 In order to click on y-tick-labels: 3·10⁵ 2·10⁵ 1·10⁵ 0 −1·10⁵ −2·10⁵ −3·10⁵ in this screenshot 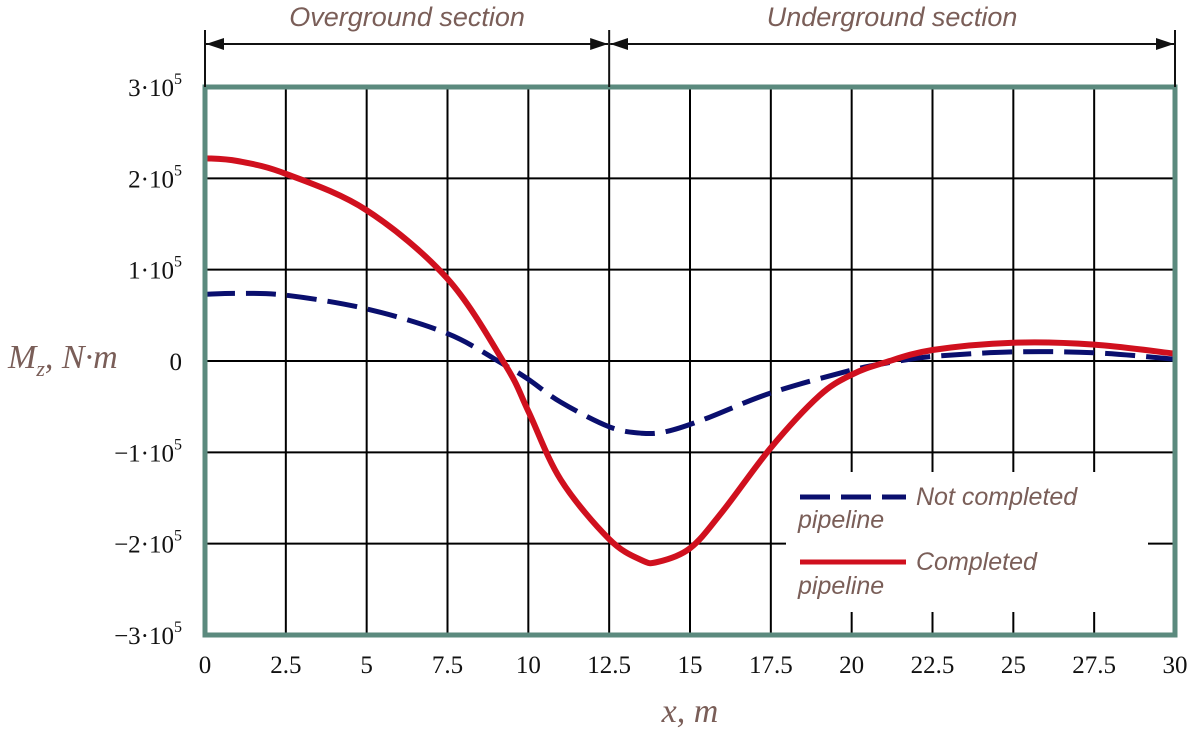, I will do `click(148, 360)`.